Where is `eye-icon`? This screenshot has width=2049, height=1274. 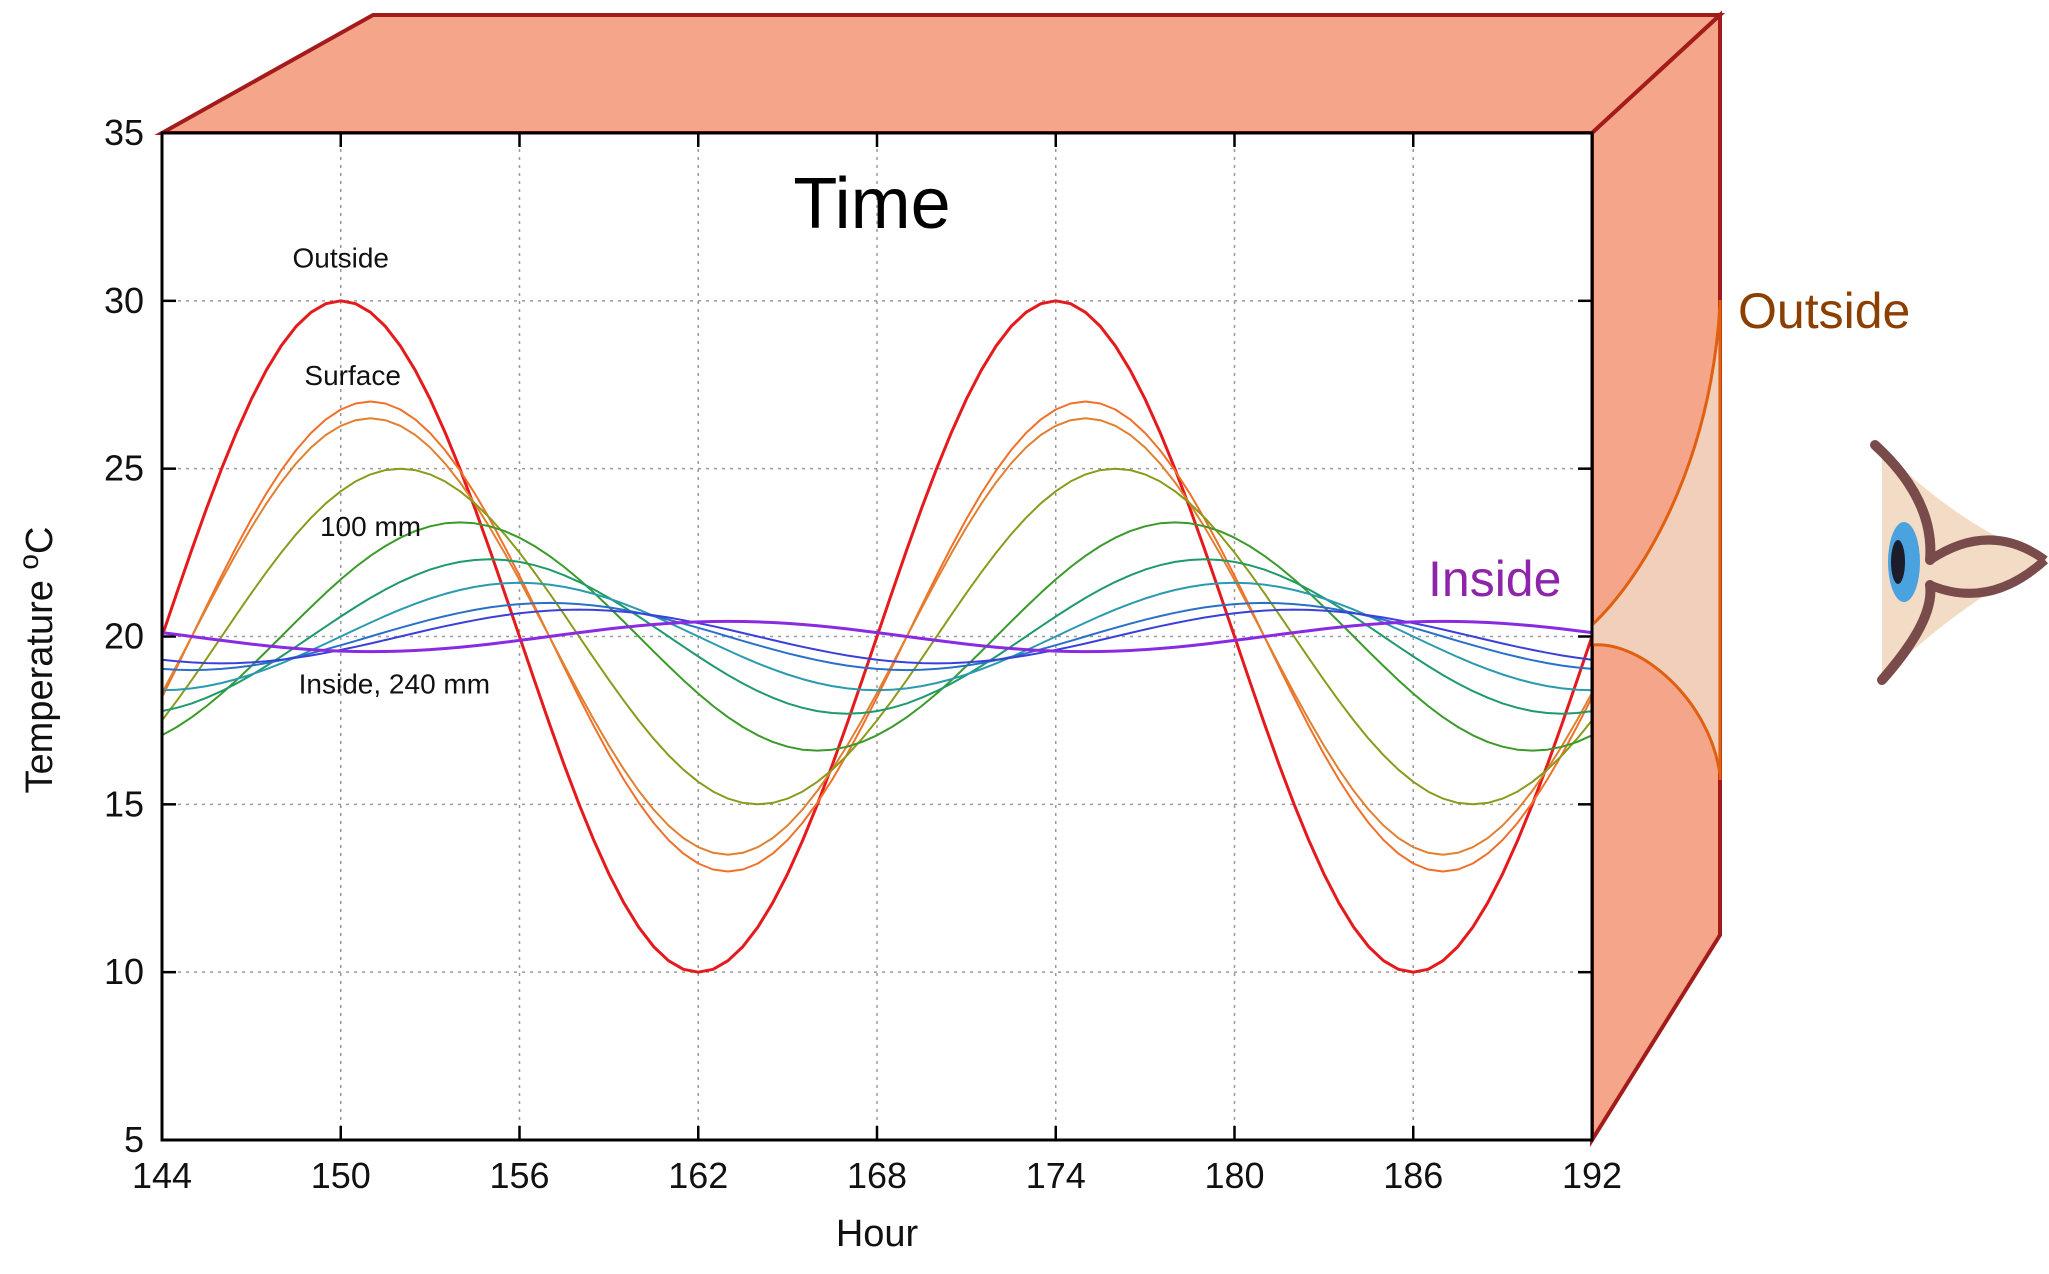
eye-icon is located at coordinates (1959, 562).